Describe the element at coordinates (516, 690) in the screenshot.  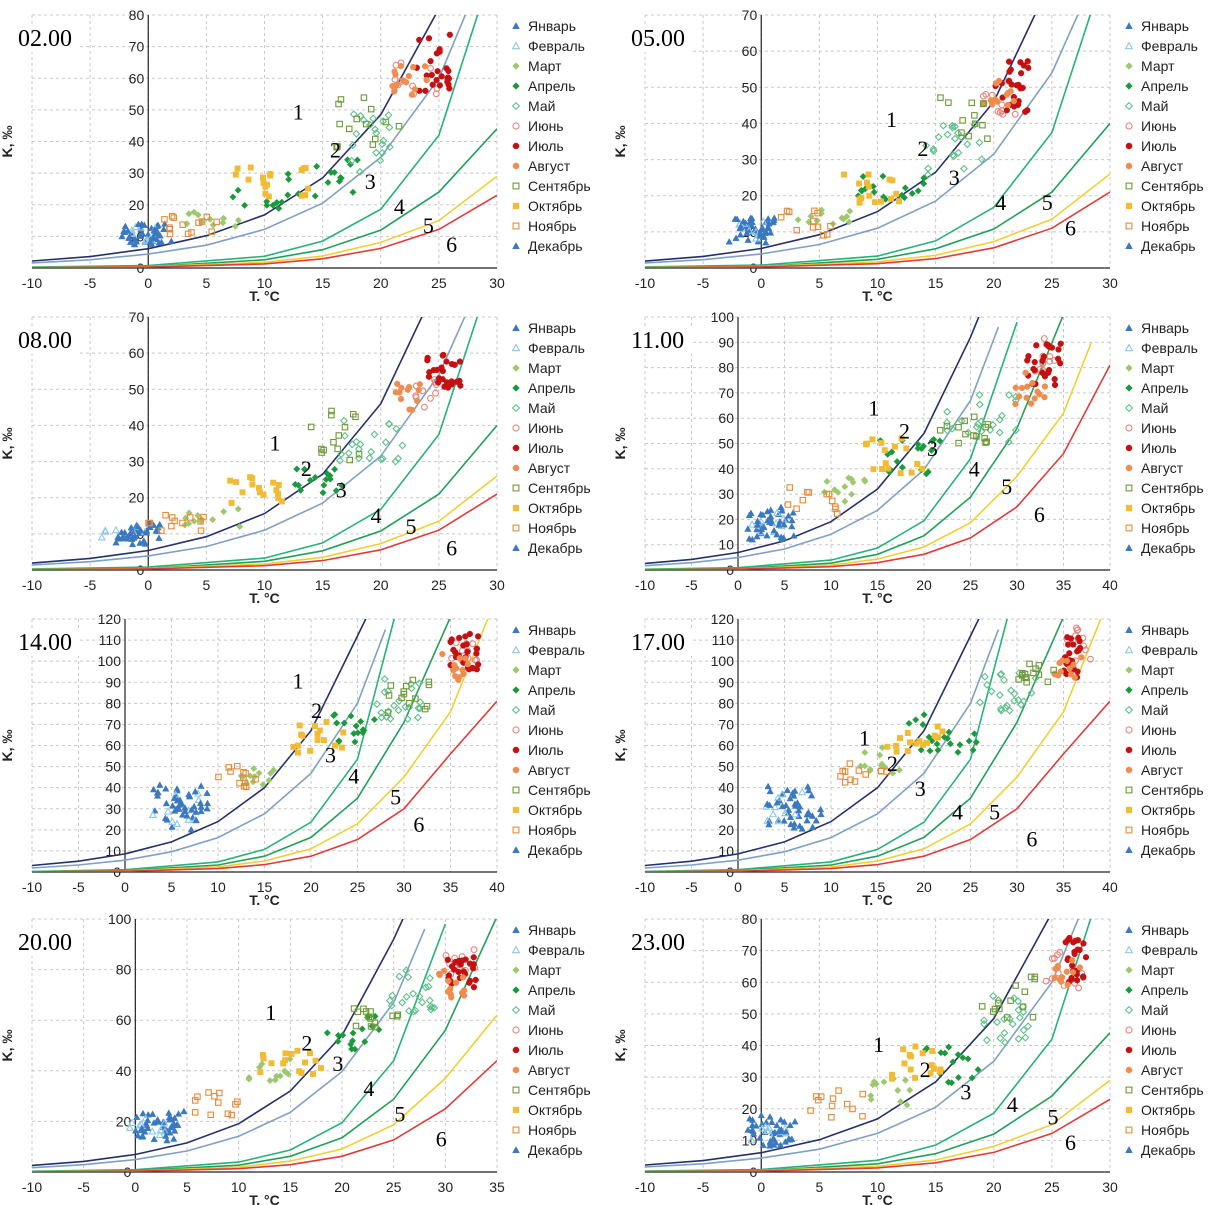
I see `legend-marker-апрель` at that location.